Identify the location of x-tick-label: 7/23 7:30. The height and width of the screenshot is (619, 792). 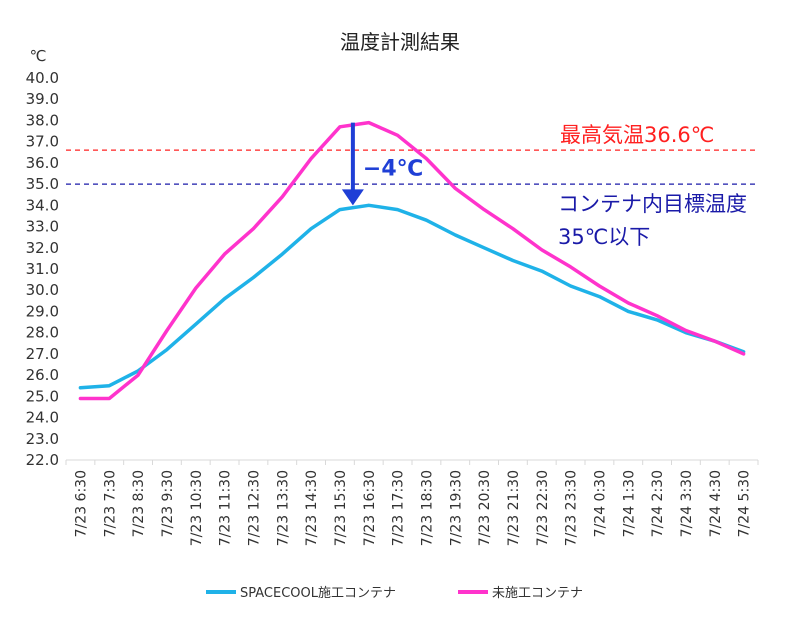
(110, 503).